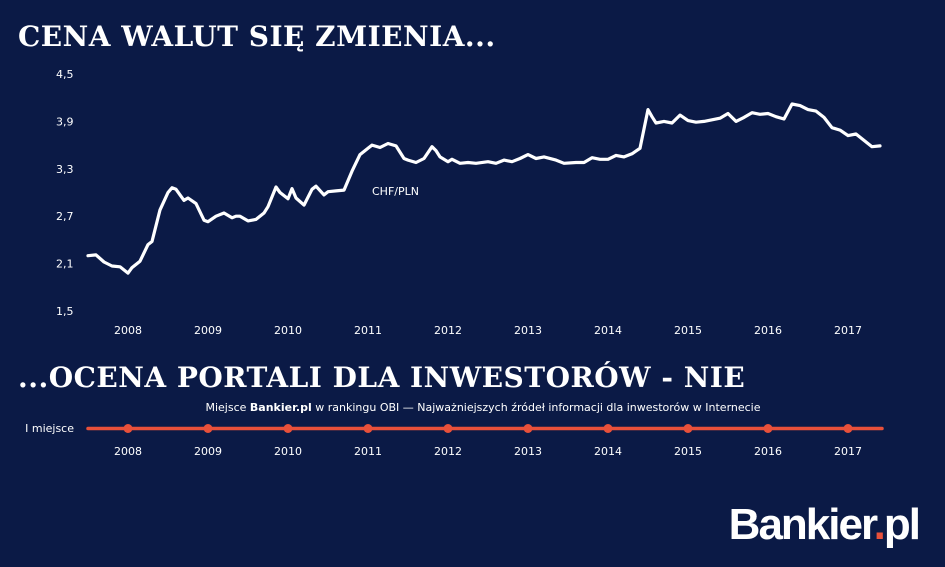  Describe the element at coordinates (768, 330) in the screenshot. I see `x-tick-label: 2016` at that location.